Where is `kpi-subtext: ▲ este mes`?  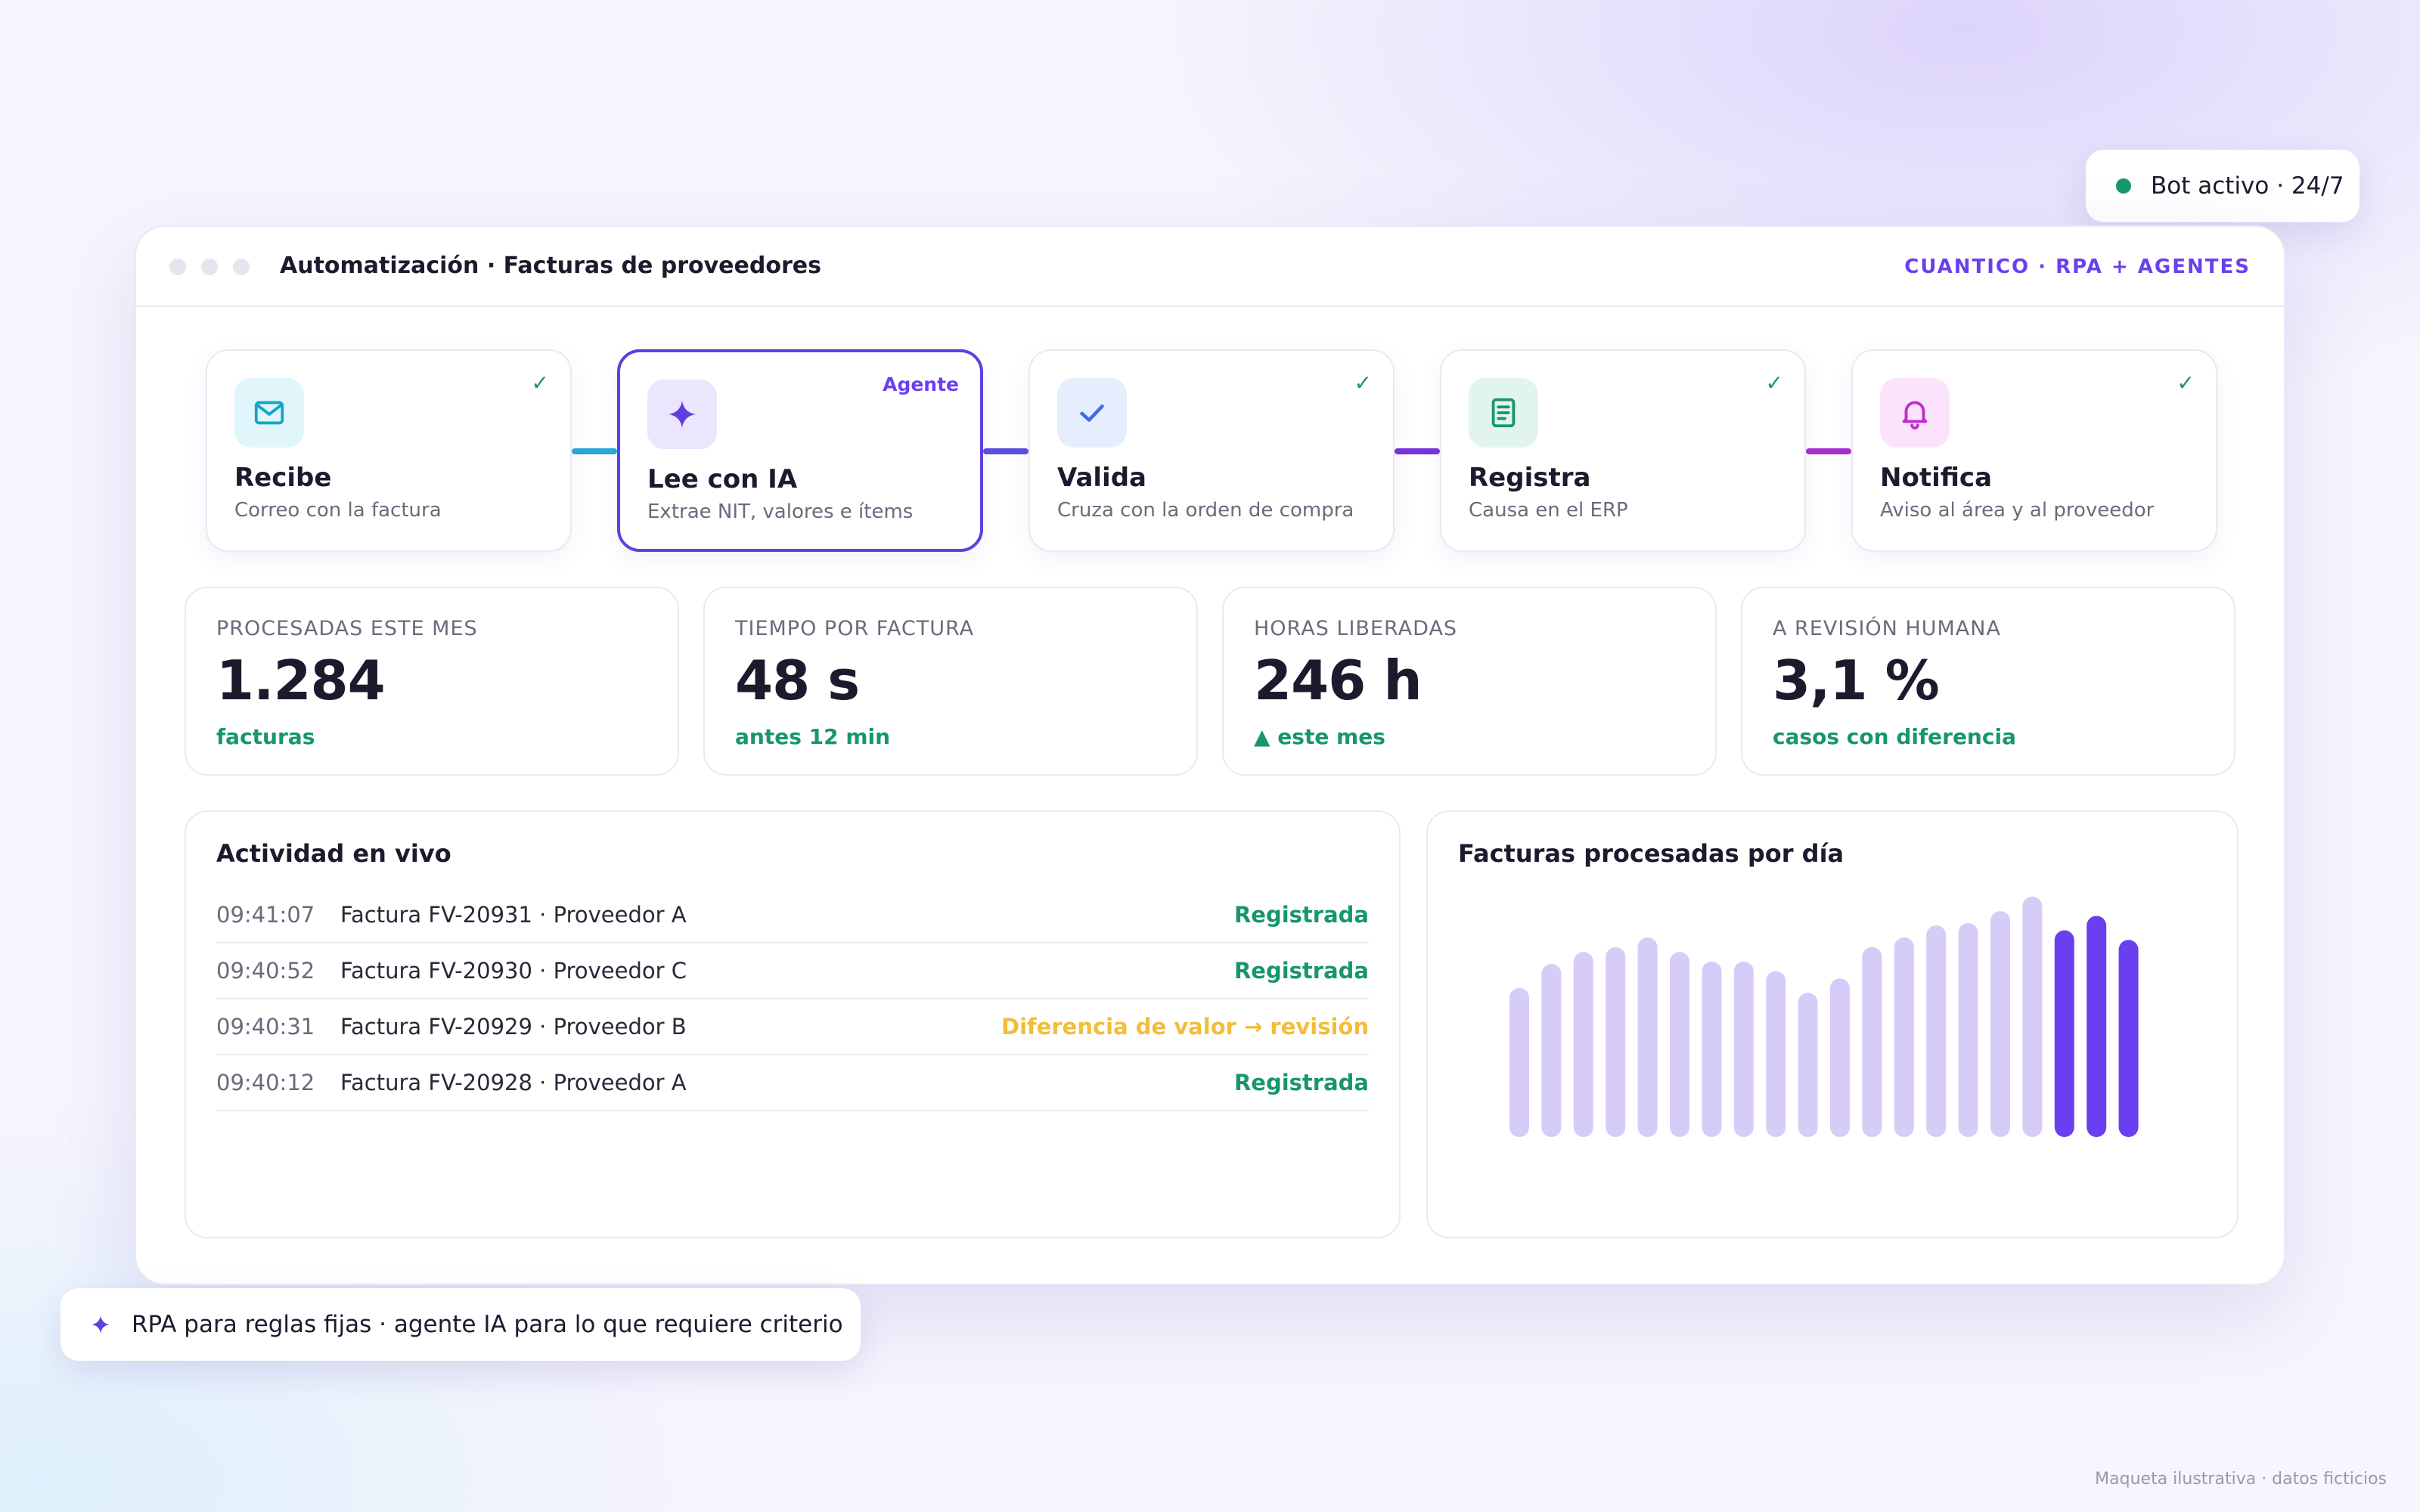
kpi-subtext: ▲ este mes is located at coordinates (1319, 736).